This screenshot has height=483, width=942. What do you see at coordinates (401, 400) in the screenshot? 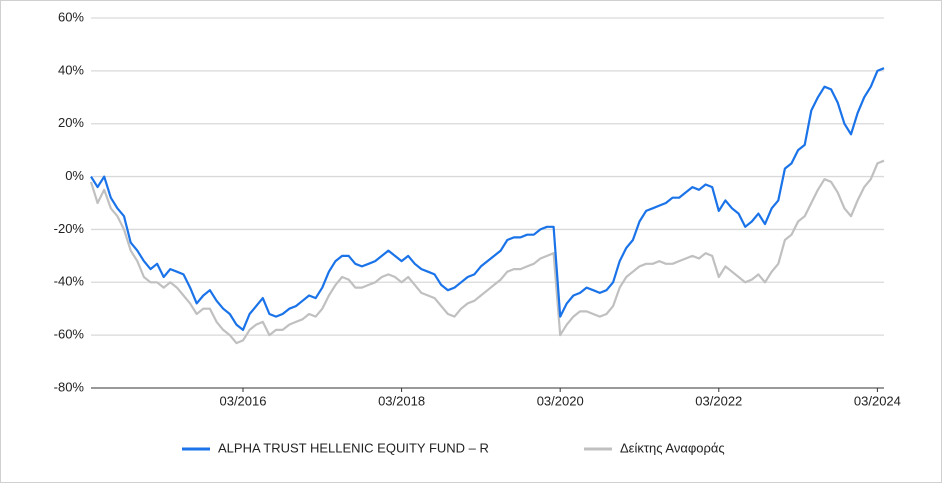
I see `x-tick-label: 03/2018` at bounding box center [401, 400].